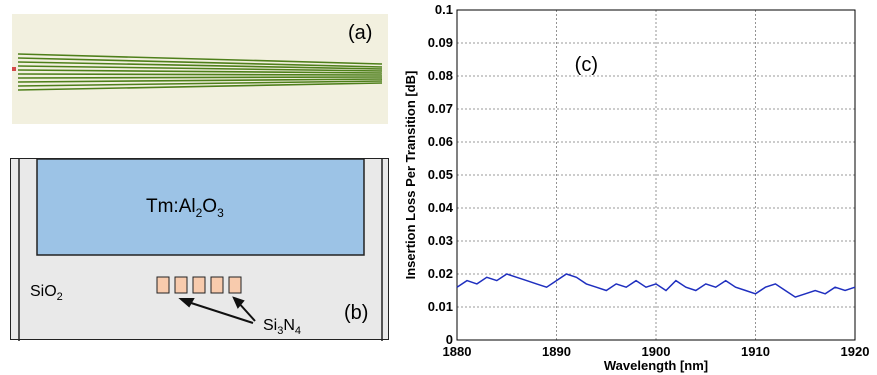 The width and height of the screenshot is (877, 375). I want to click on y-tick-label: 0.01, so click(440, 306).